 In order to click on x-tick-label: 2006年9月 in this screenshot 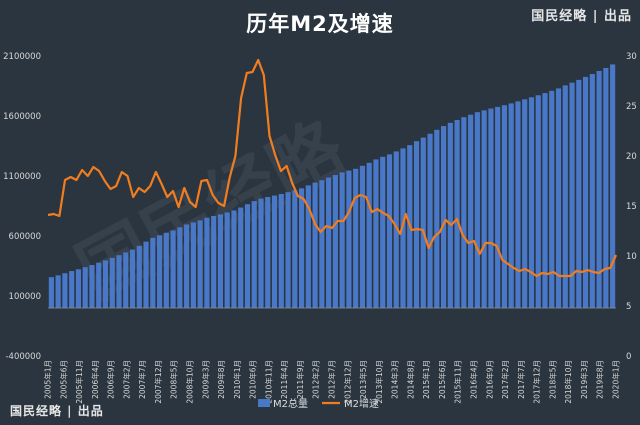, I will do `click(111, 379)`.